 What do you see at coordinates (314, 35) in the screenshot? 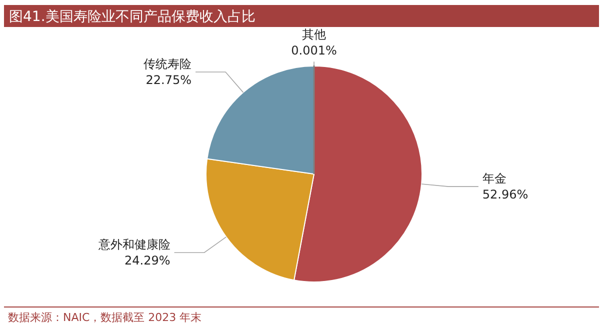
I see `slice-label: 其他` at bounding box center [314, 35].